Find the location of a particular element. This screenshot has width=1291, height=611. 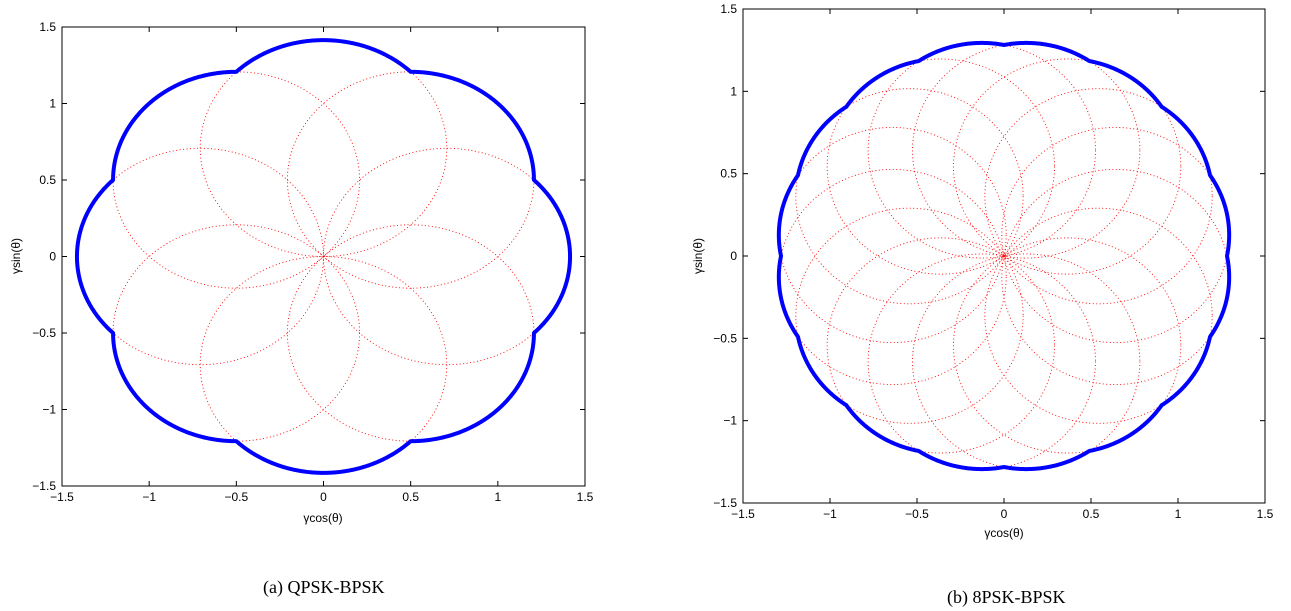

chart-b-y-axis-label: γsin(θ) is located at coordinates (698, 256).